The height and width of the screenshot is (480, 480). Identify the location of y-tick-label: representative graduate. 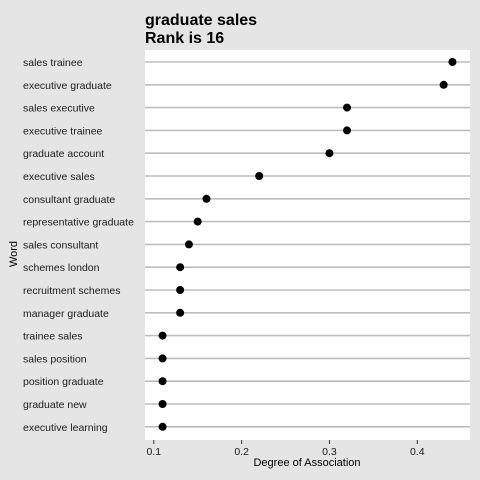
(78, 223).